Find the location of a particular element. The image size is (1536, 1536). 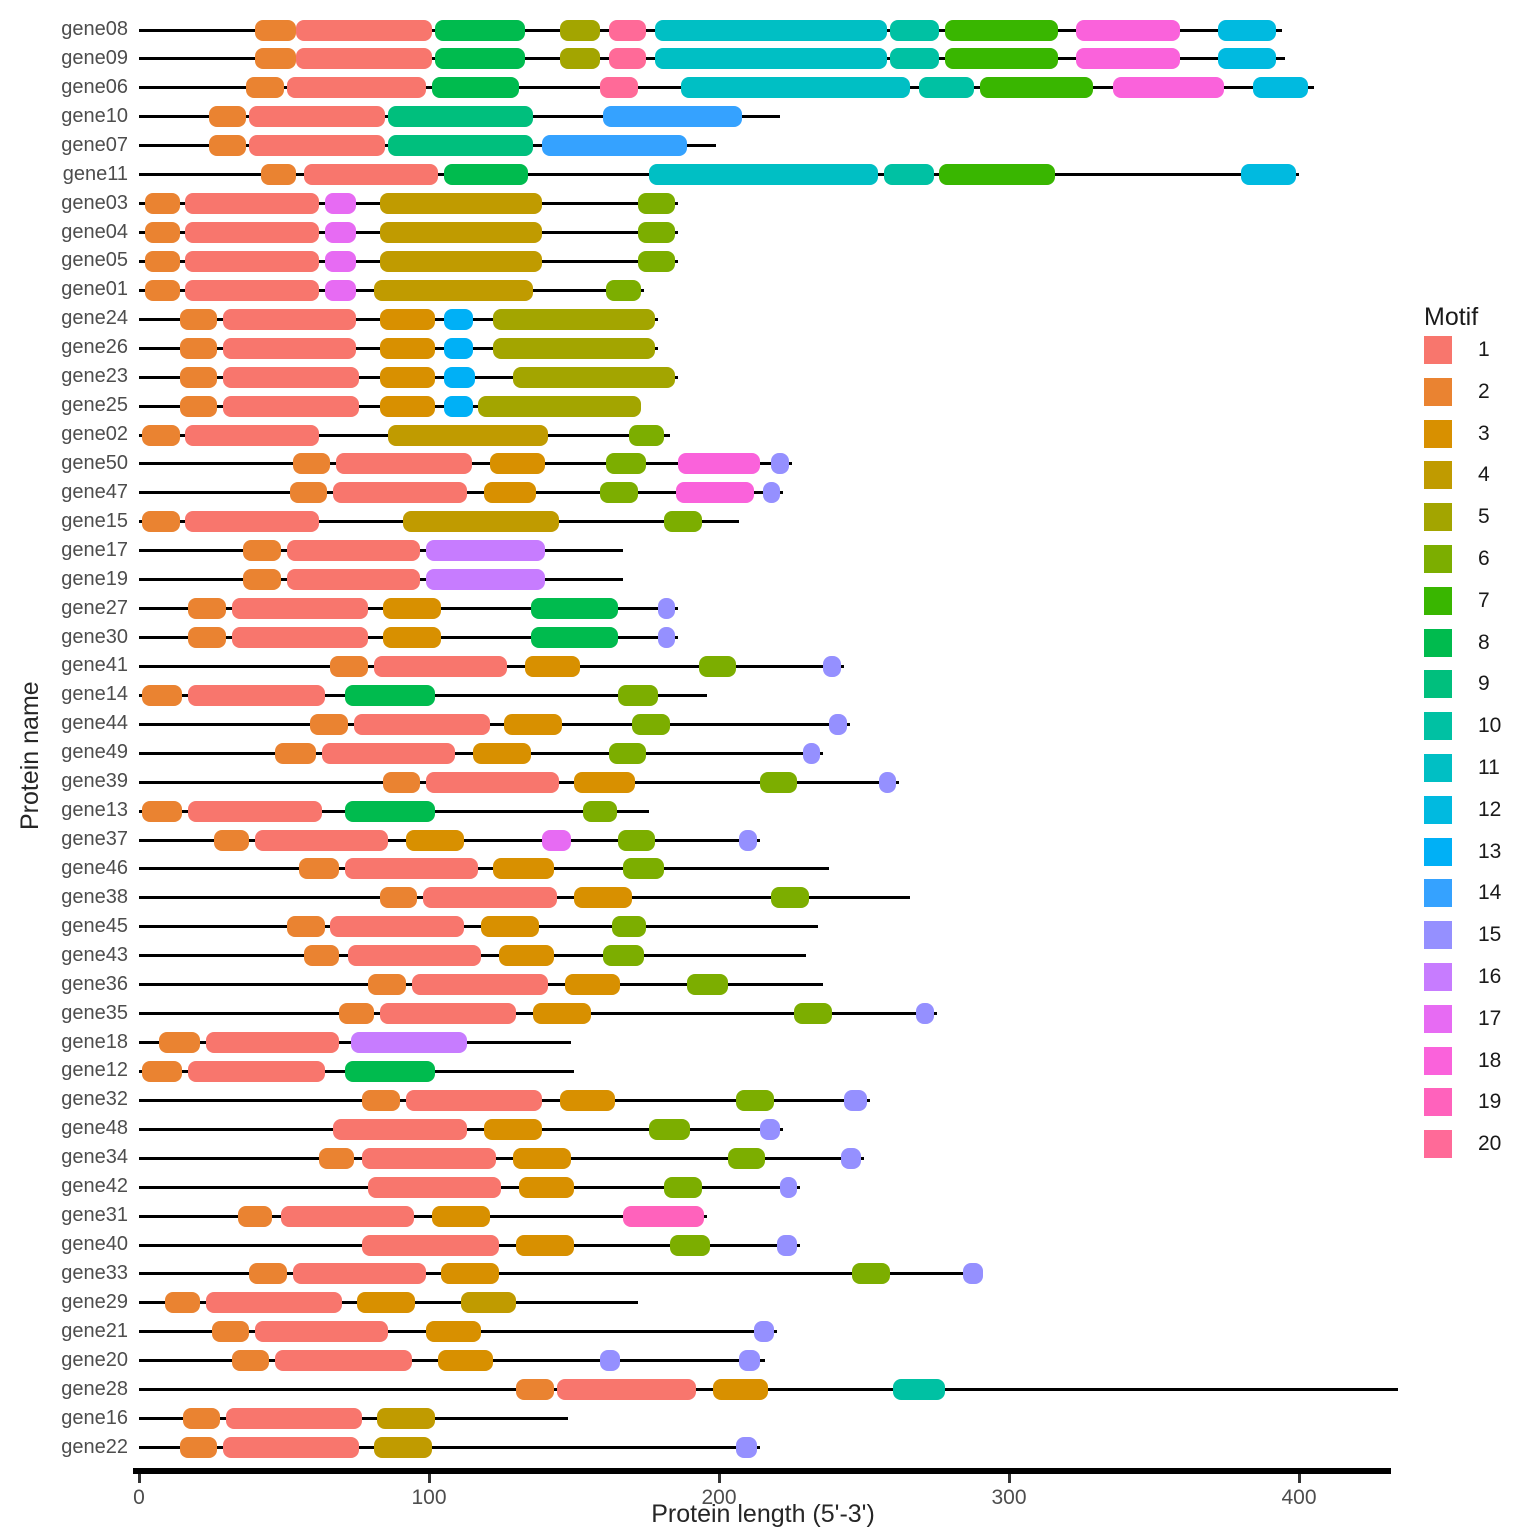

motif-3-block-gene24 is located at coordinates (407, 319).